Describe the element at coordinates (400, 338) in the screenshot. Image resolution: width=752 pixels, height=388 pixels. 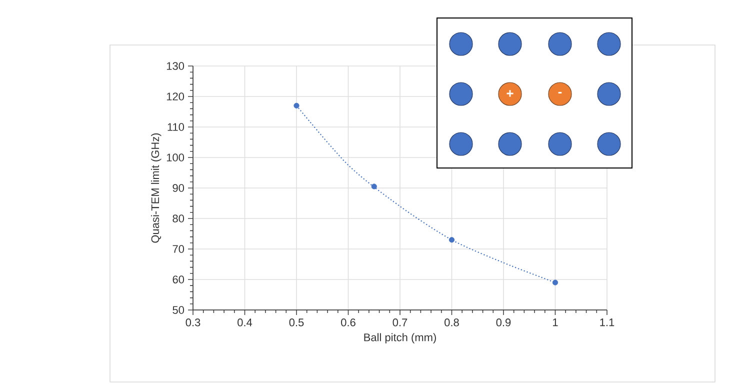
I see `x-axis-title: Ball pitch (mm)` at that location.